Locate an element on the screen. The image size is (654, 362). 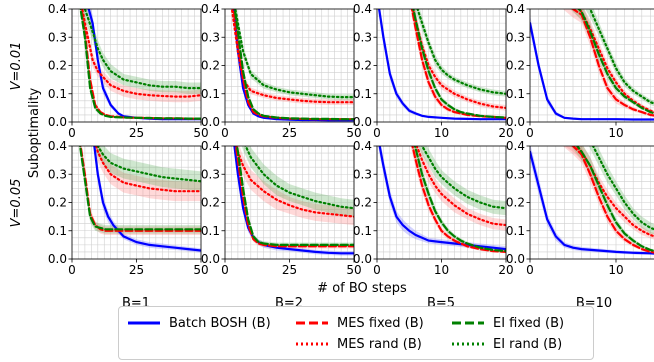
x-tick-label: 20 is located at coordinates (505, 133).